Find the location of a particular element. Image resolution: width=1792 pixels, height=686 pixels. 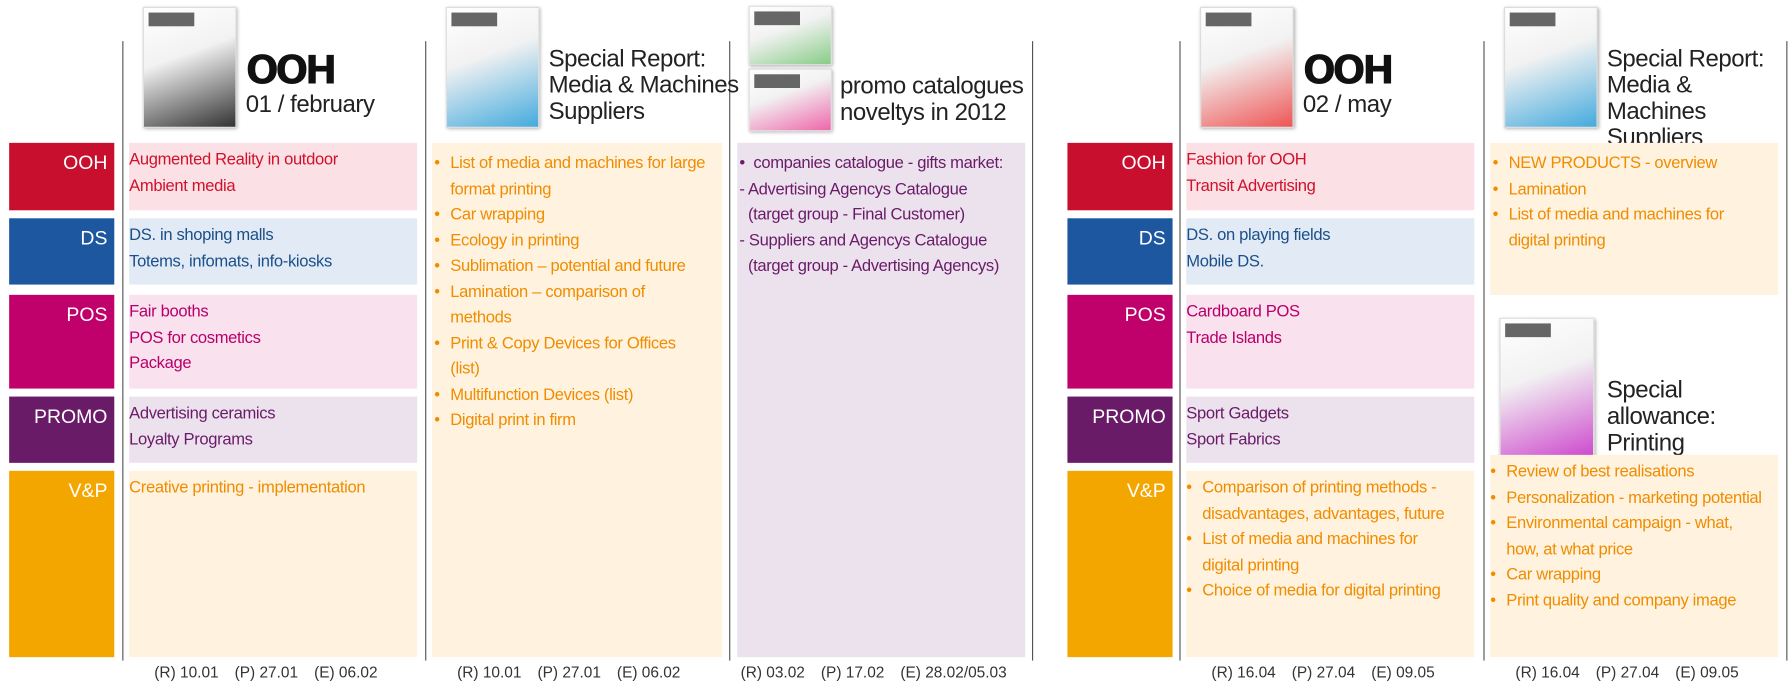

dates: (R) 03.02 (P) 17.02 (E) 28.02/05.03 is located at coordinates (882, 672).